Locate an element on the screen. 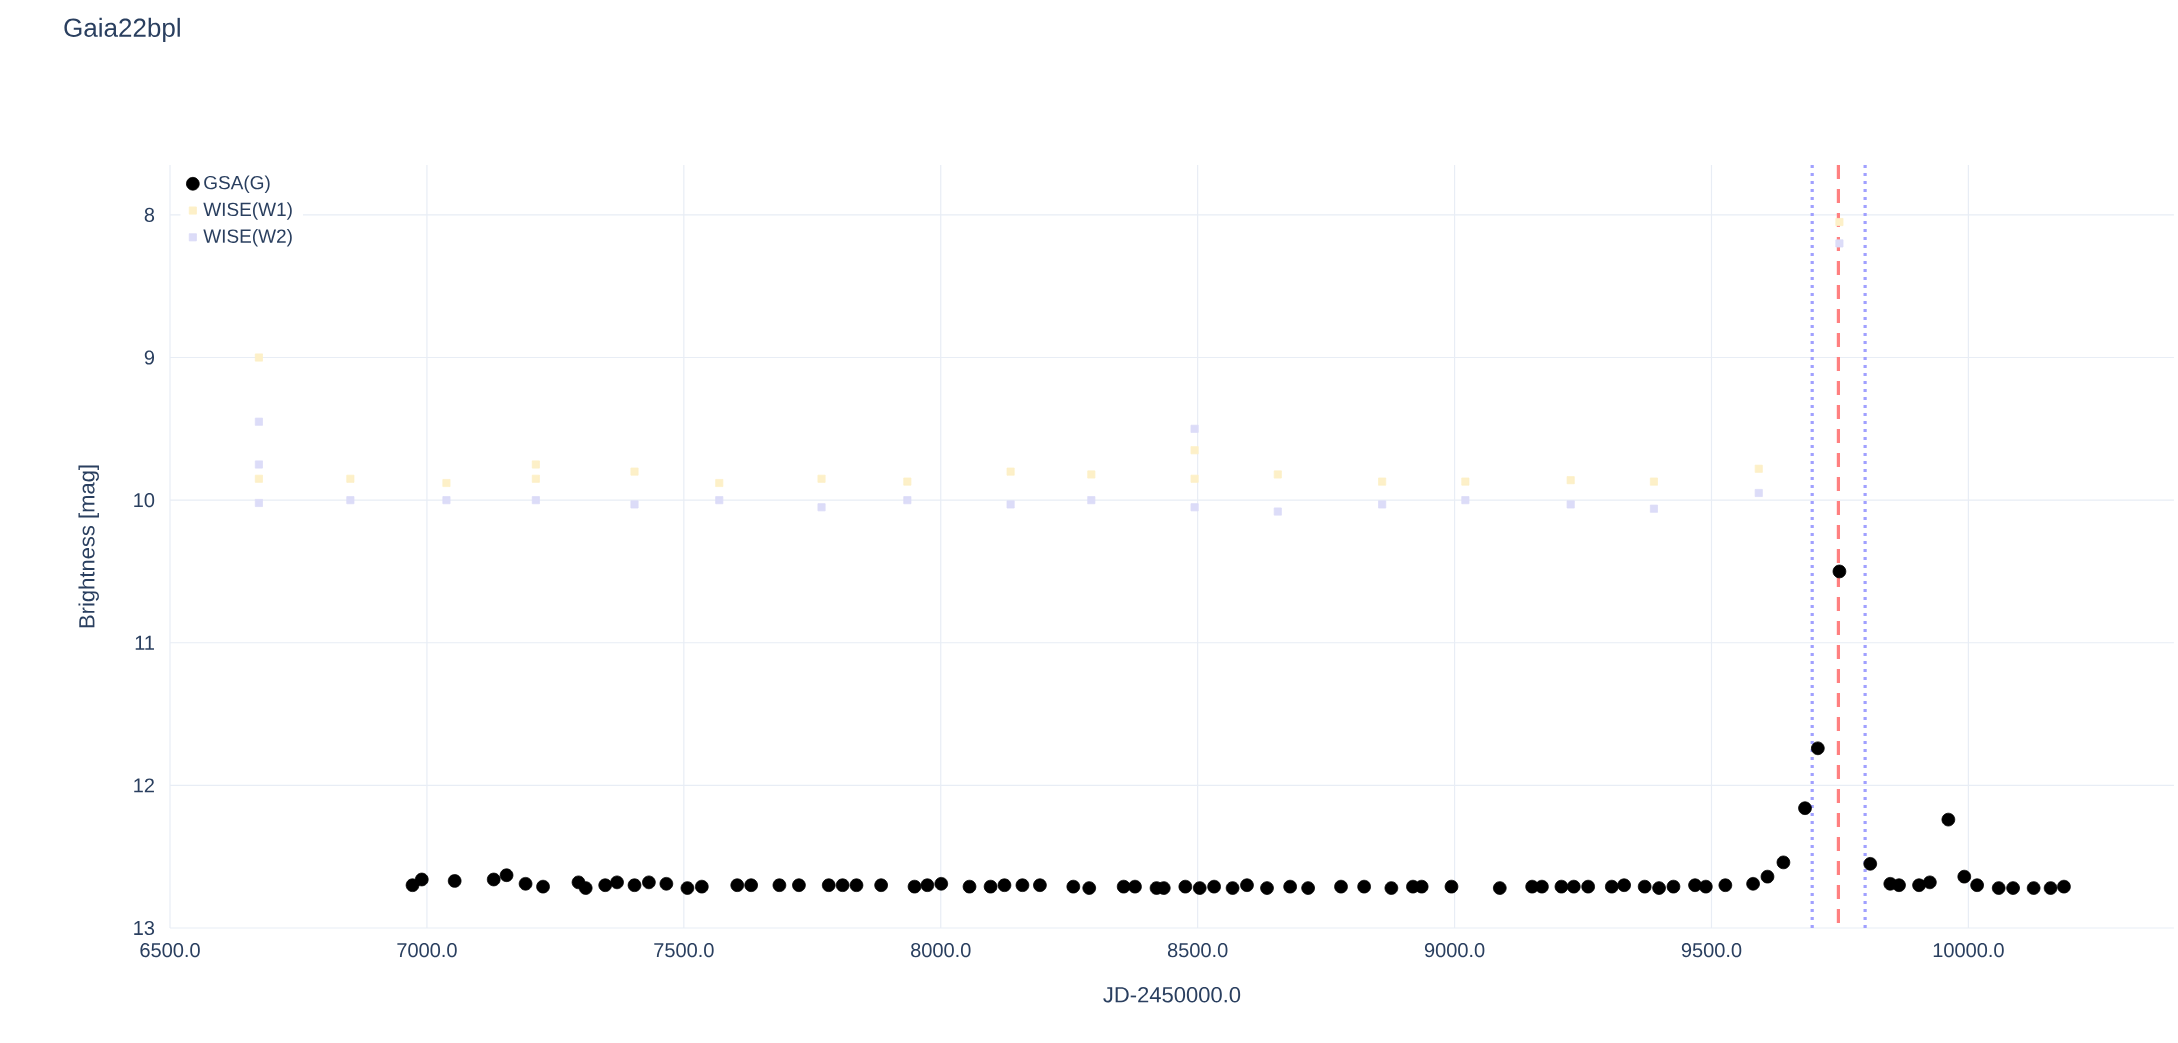 The height and width of the screenshot is (1043, 2178). legend-label: GSA(G) is located at coordinates (237, 184).